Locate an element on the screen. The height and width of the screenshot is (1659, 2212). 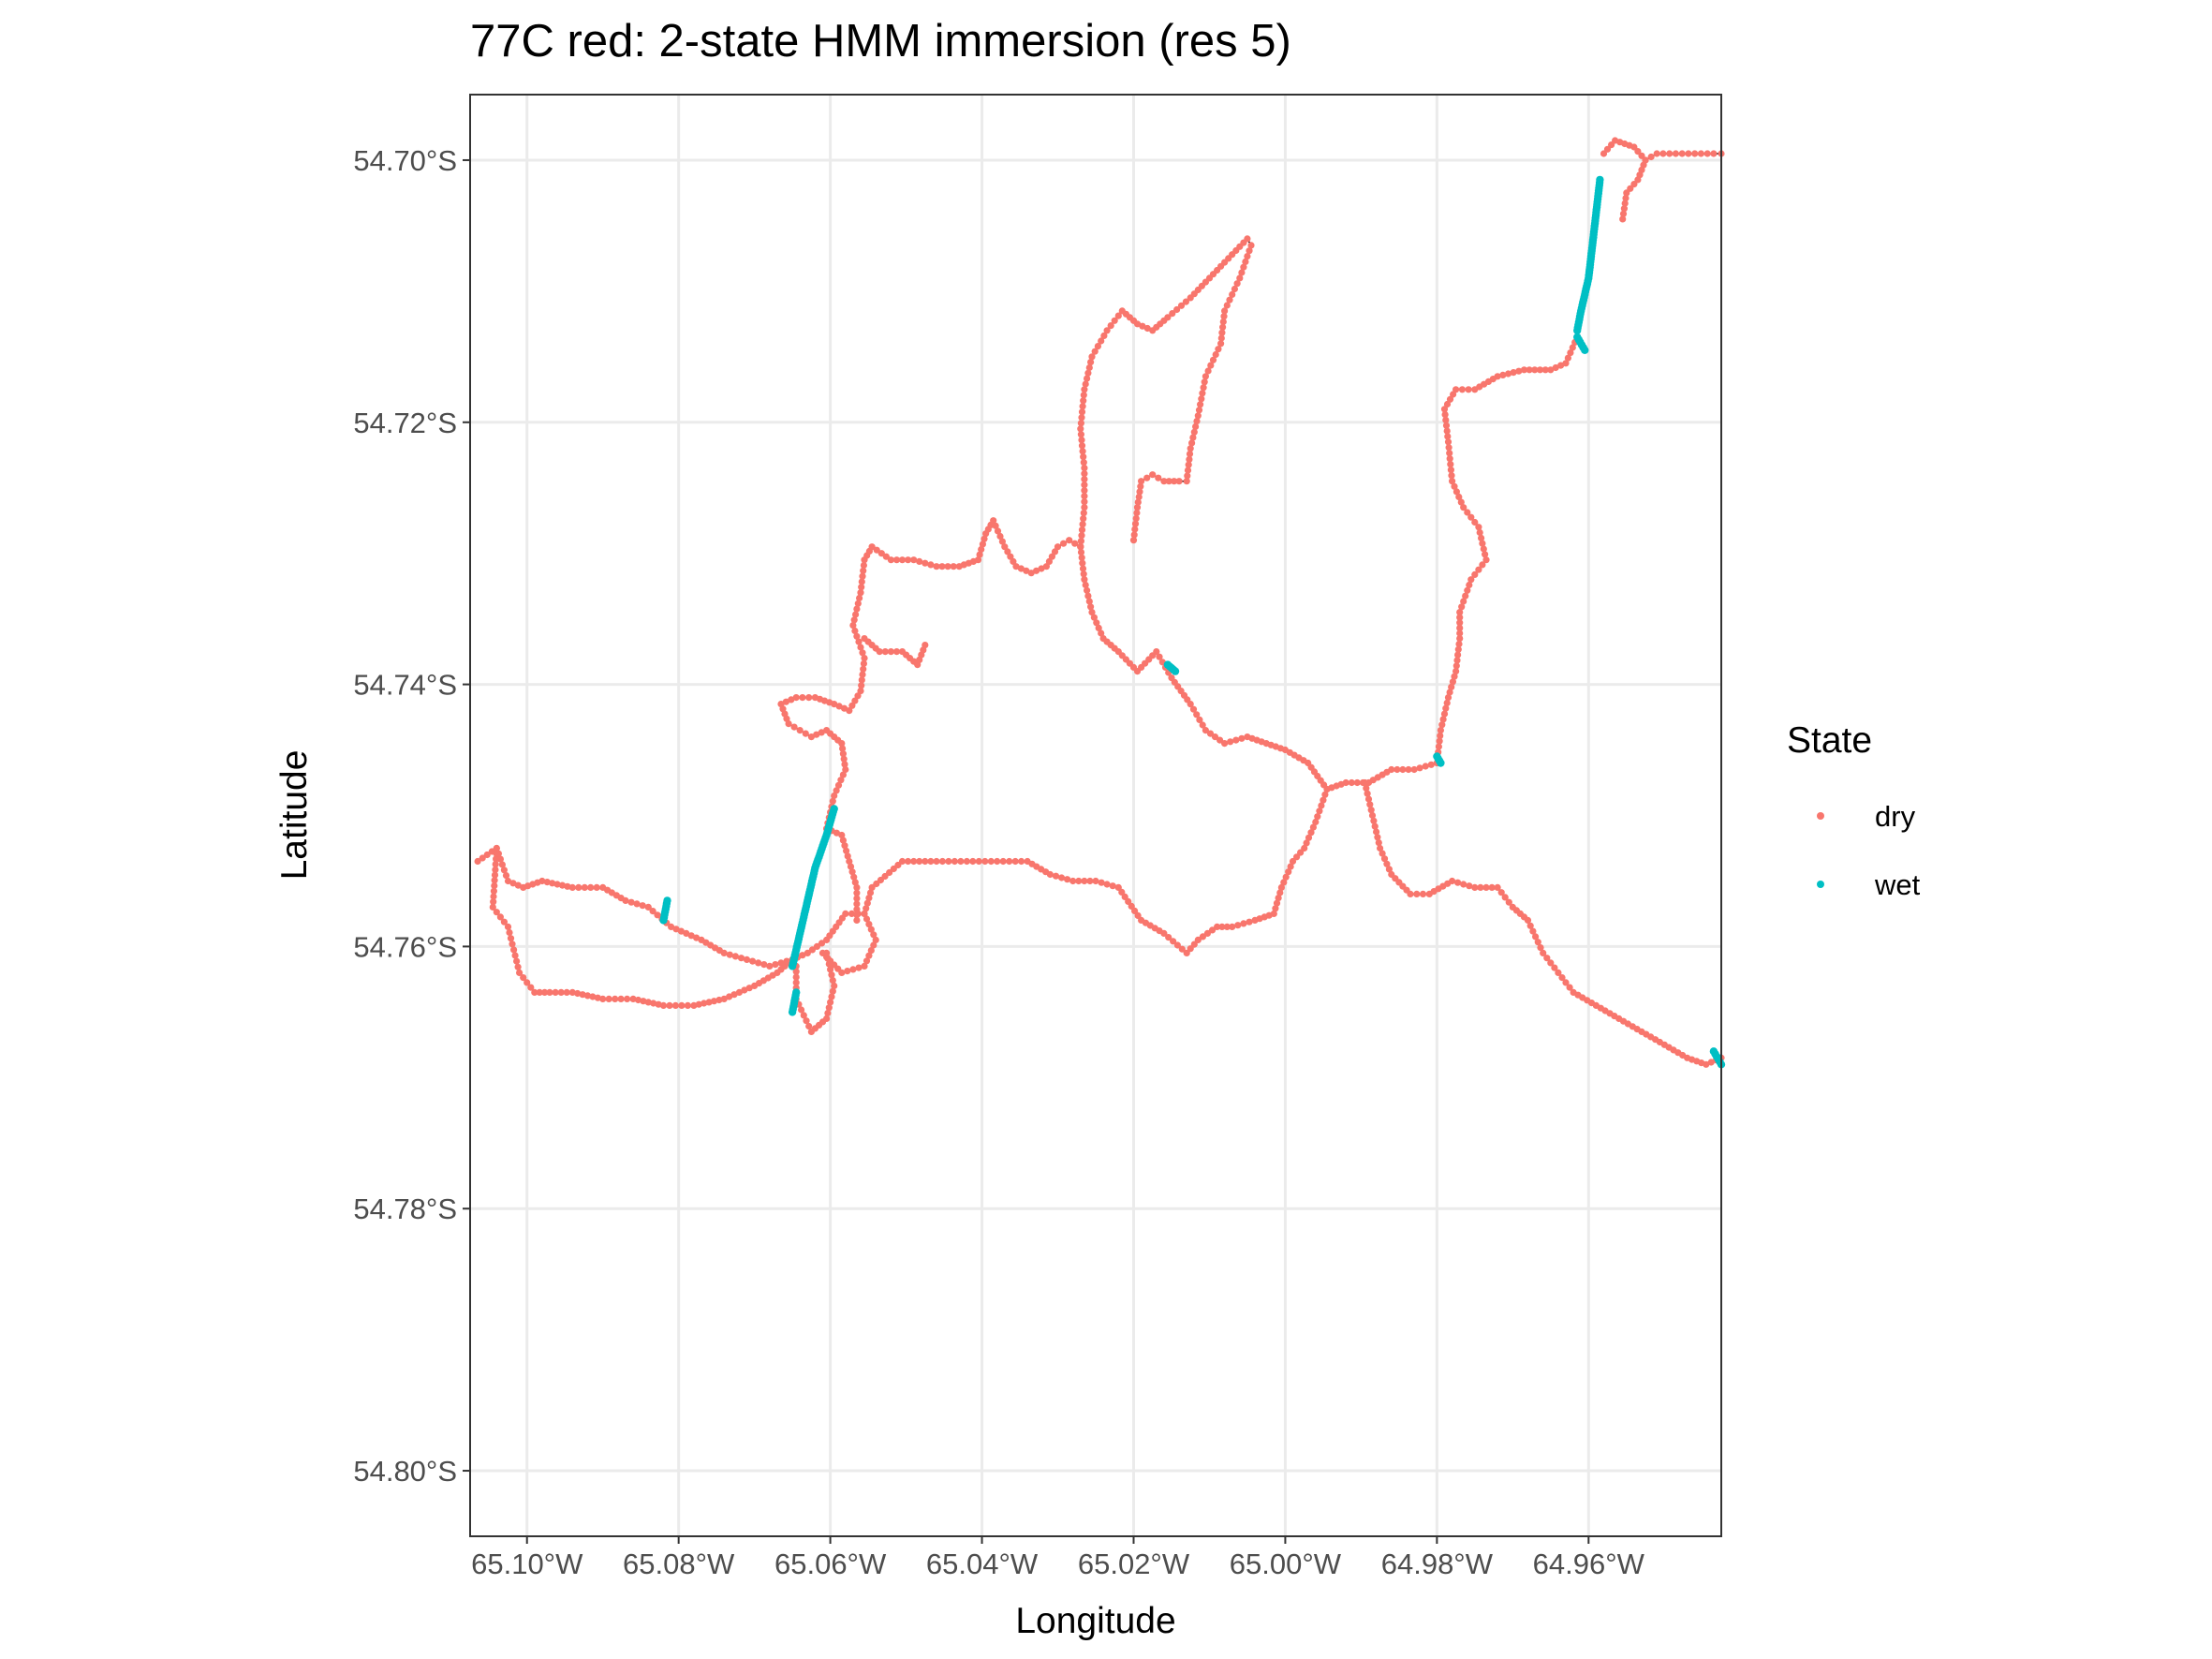
track-point-wet is located at coordinates (1441, 763).